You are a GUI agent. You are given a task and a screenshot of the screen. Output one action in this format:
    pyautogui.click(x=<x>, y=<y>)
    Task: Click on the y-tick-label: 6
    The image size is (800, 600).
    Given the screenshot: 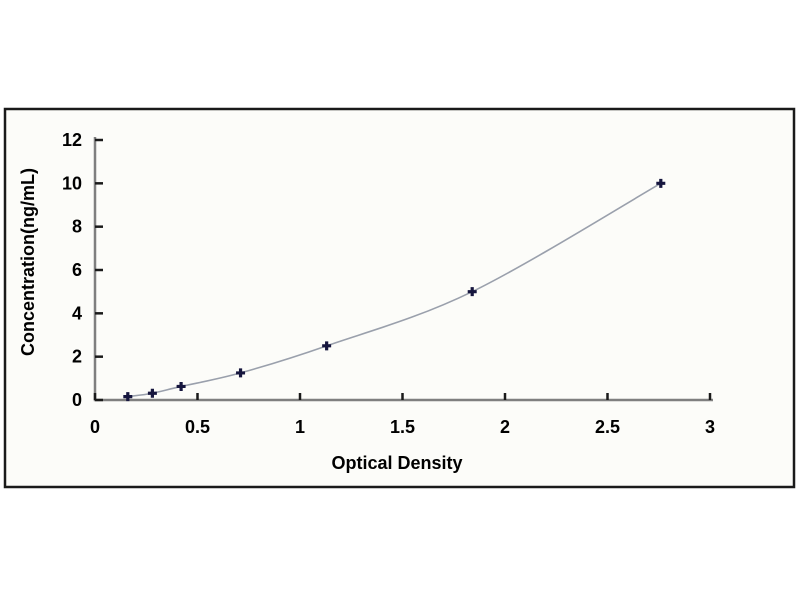 What is the action you would take?
    pyautogui.click(x=77, y=270)
    